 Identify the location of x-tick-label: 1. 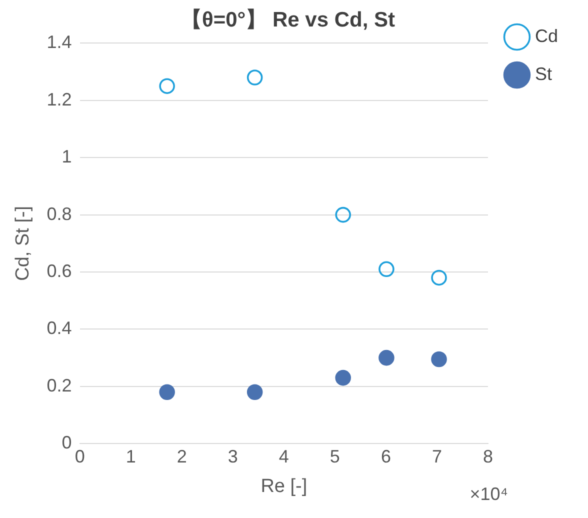
(131, 456).